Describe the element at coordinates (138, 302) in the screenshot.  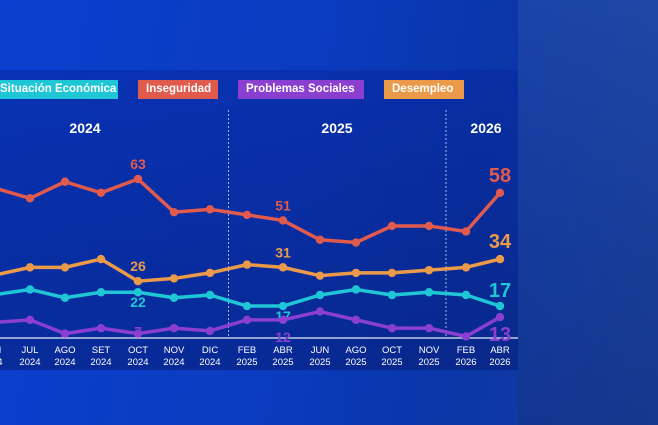
I see `data-label-situacion-economica: 22` at that location.